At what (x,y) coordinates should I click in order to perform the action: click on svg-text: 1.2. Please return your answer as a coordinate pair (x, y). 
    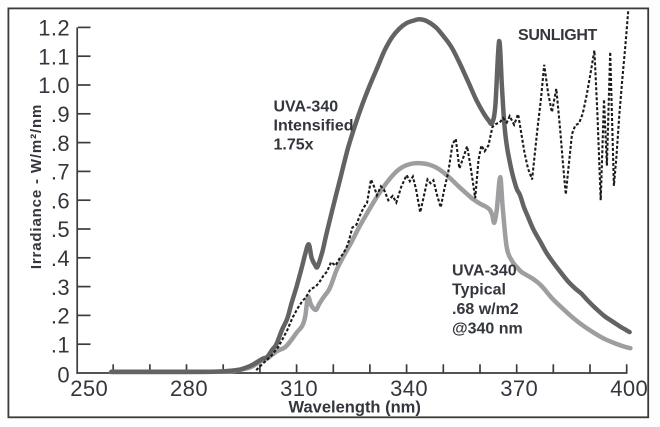
    Looking at the image, I should click on (54, 28).